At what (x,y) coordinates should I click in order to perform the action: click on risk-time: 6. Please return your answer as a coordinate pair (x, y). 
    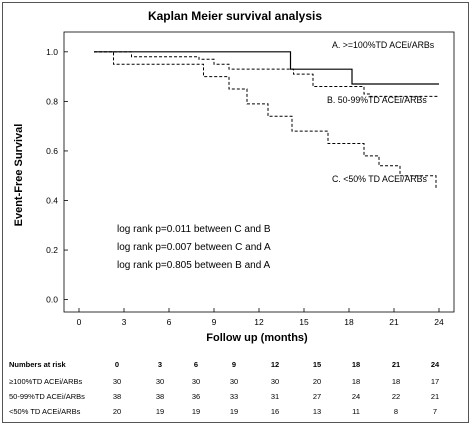
    Looking at the image, I should click on (196, 364).